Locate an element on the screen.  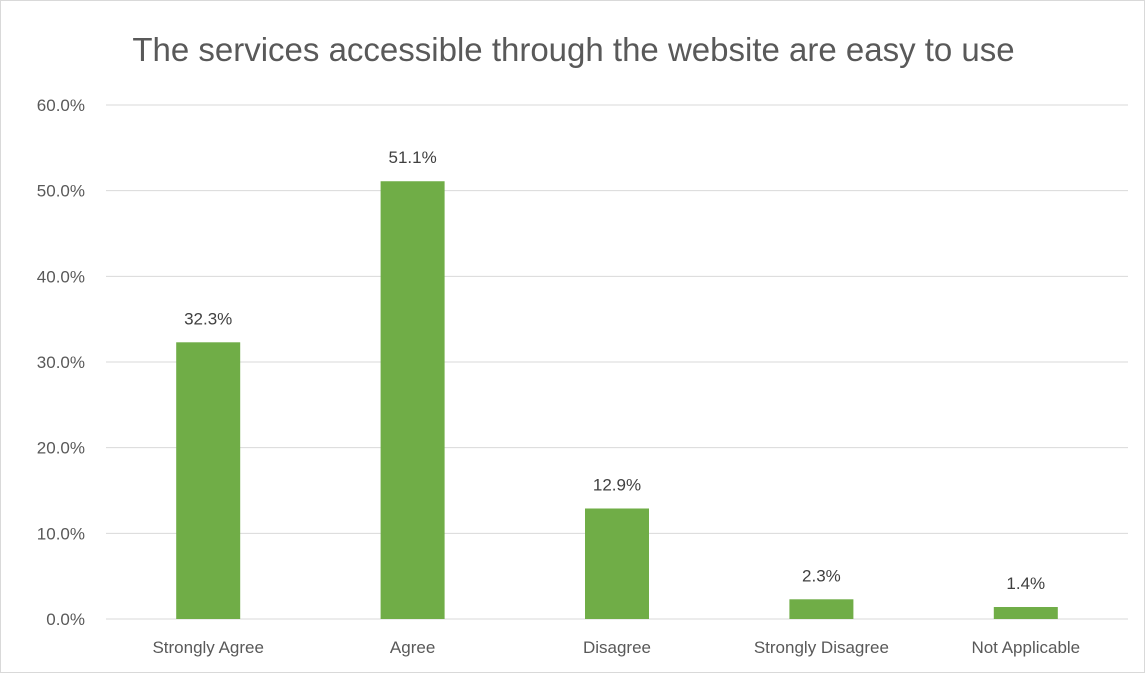
y-tick-label: 0.0% is located at coordinates (65, 619).